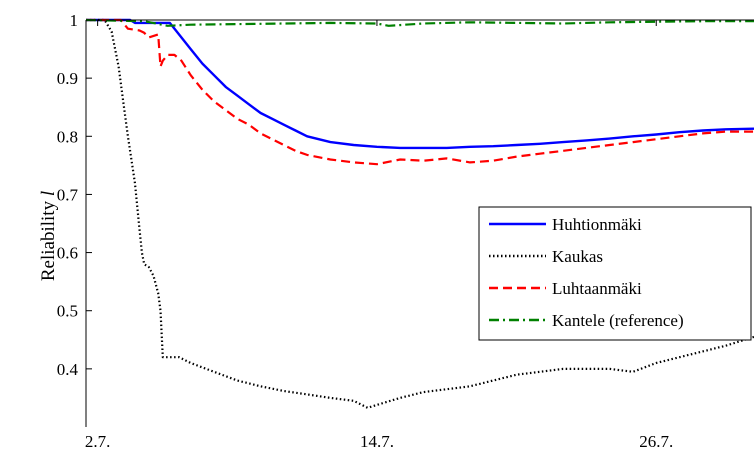 The width and height of the screenshot is (754, 452). What do you see at coordinates (48, 236) in the screenshot?
I see `y-axis-label: Reliability l` at bounding box center [48, 236].